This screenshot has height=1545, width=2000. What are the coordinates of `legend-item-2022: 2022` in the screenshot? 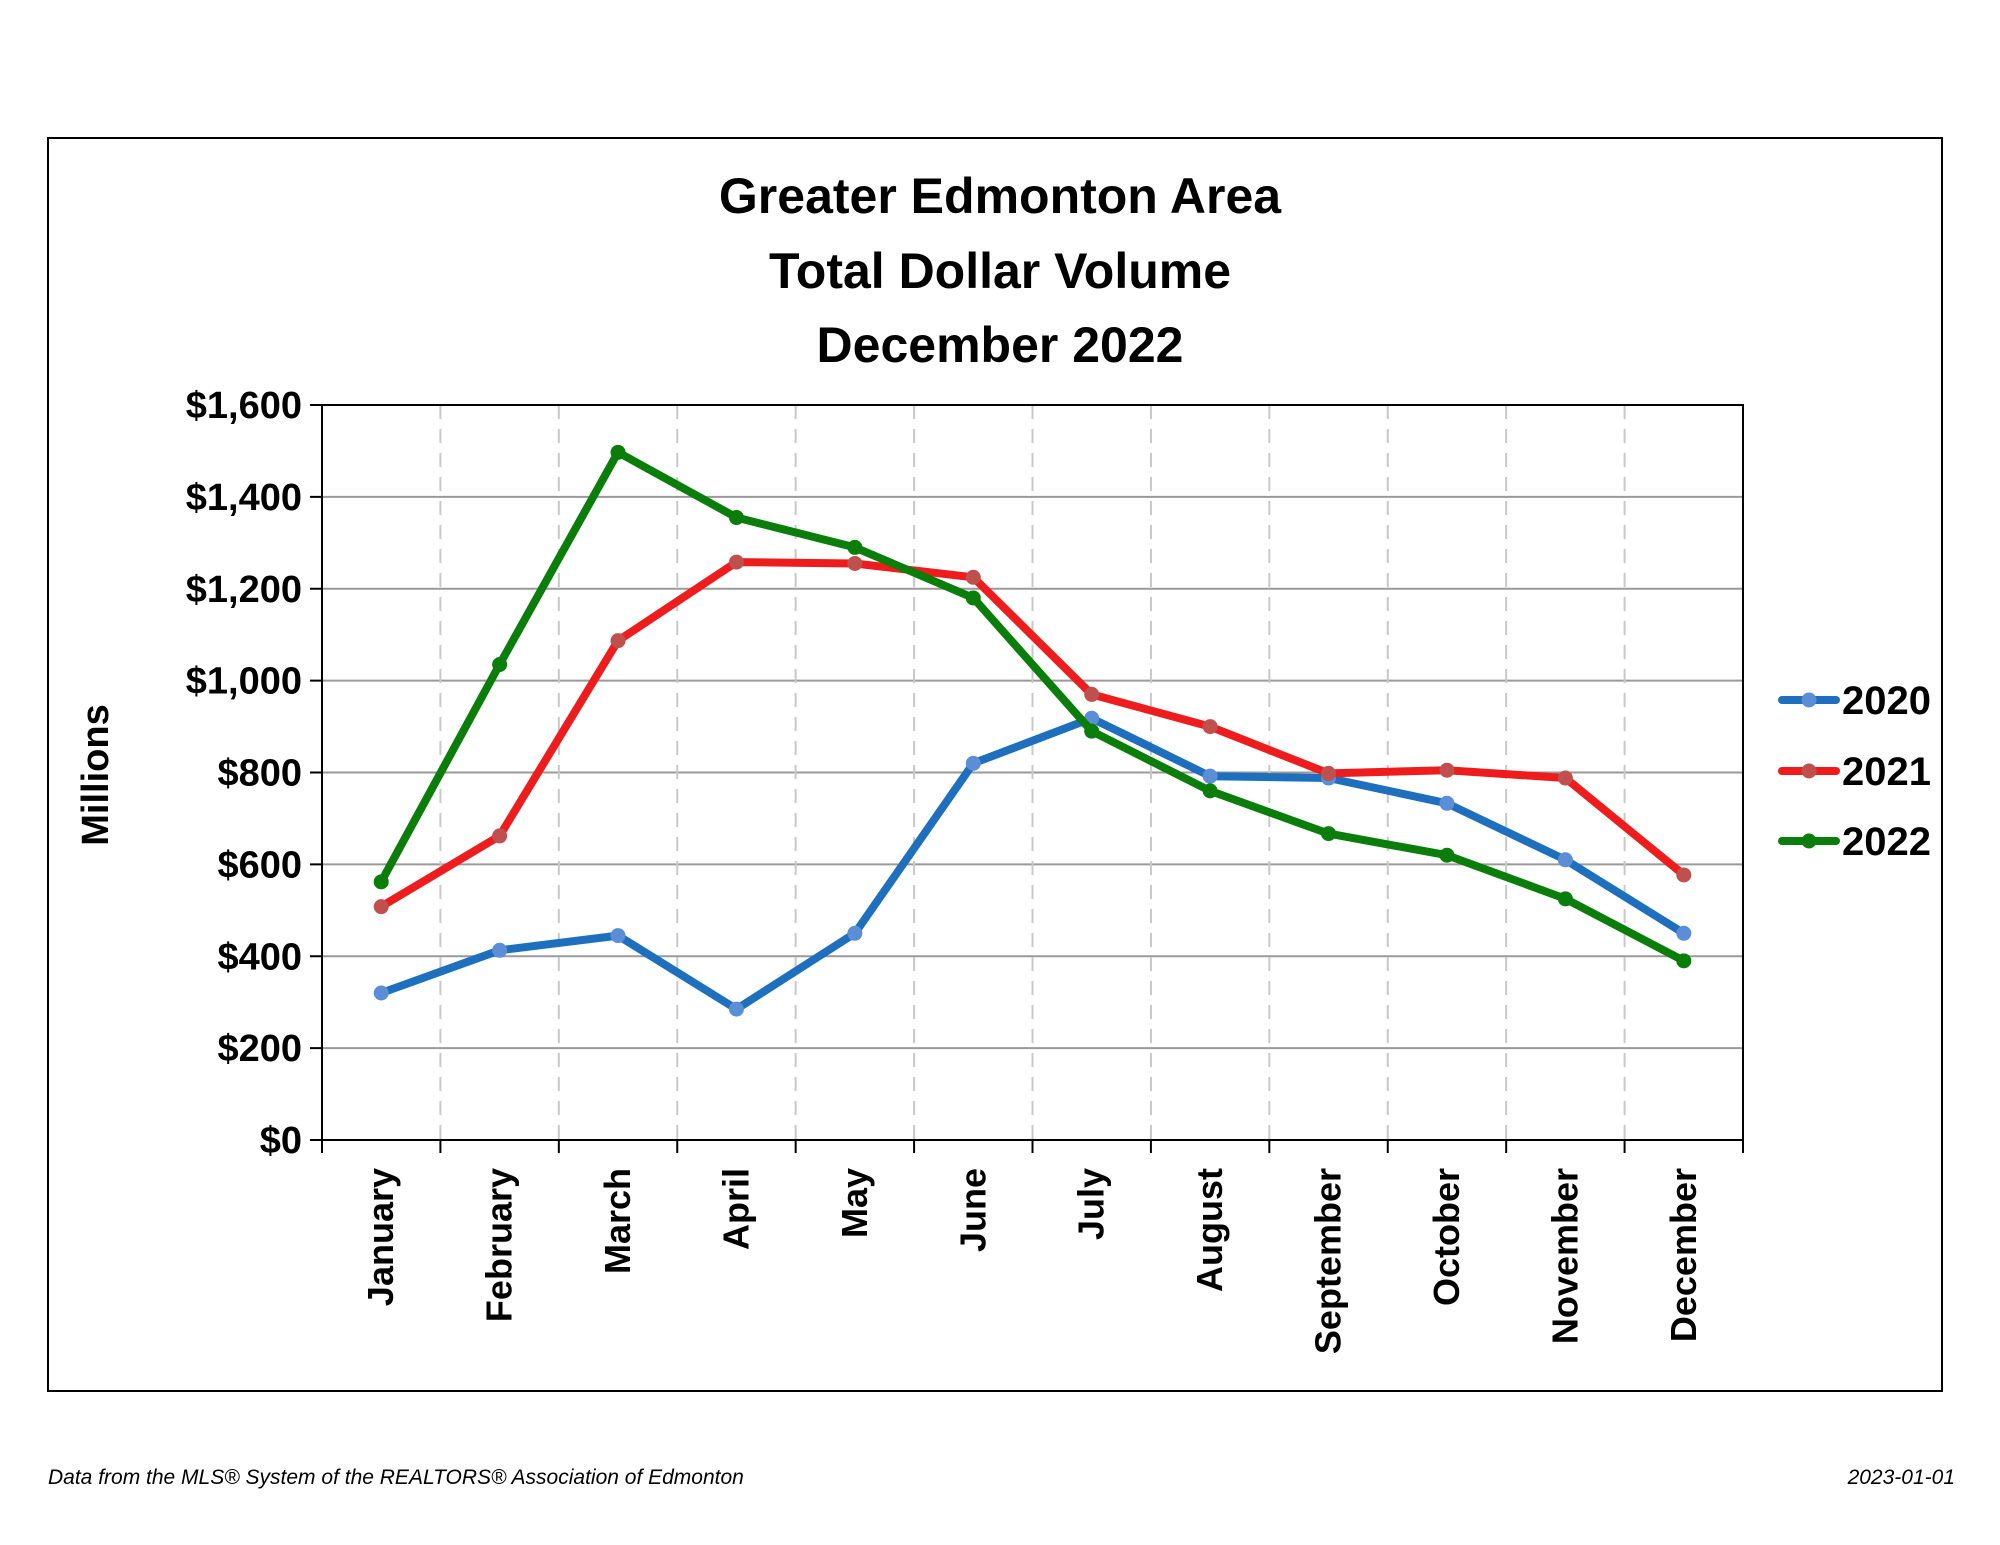 It's located at (1854, 842).